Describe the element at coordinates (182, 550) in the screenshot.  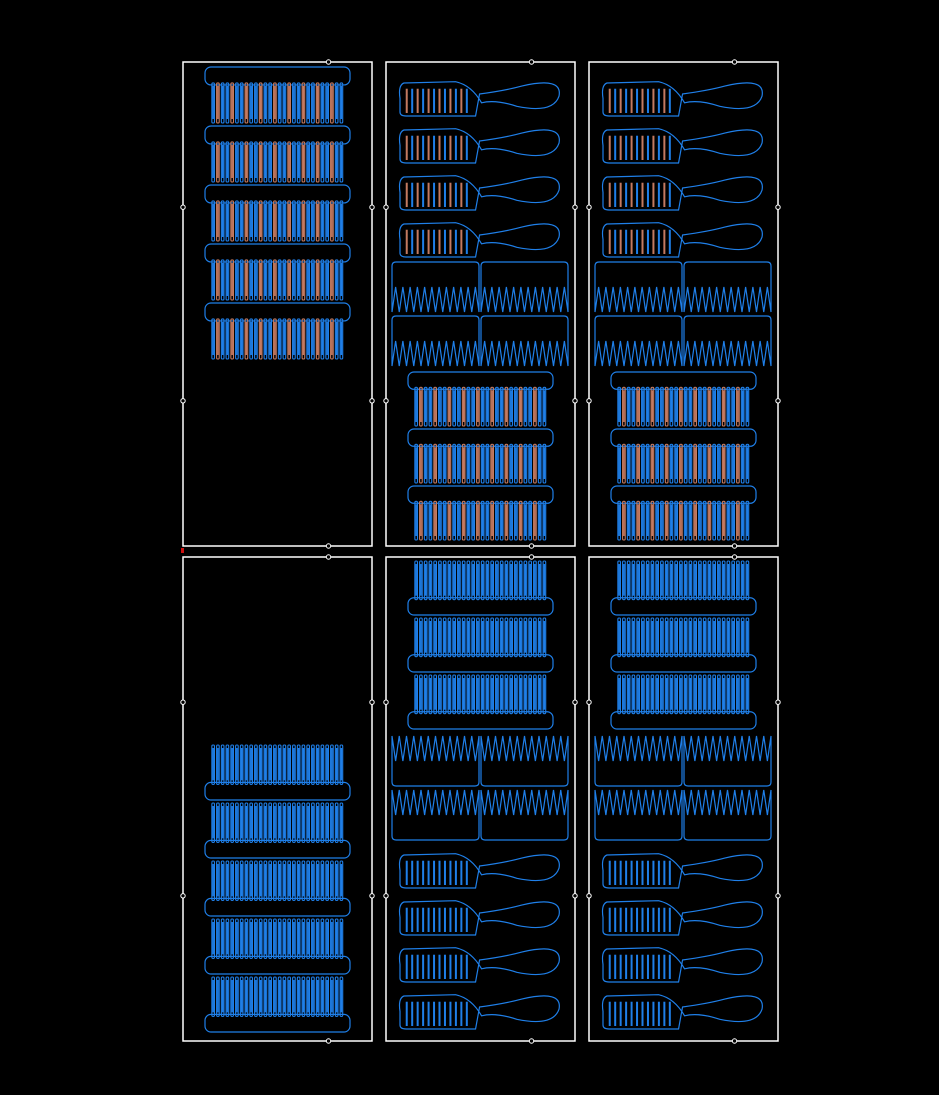
I see `origin-marker` at that location.